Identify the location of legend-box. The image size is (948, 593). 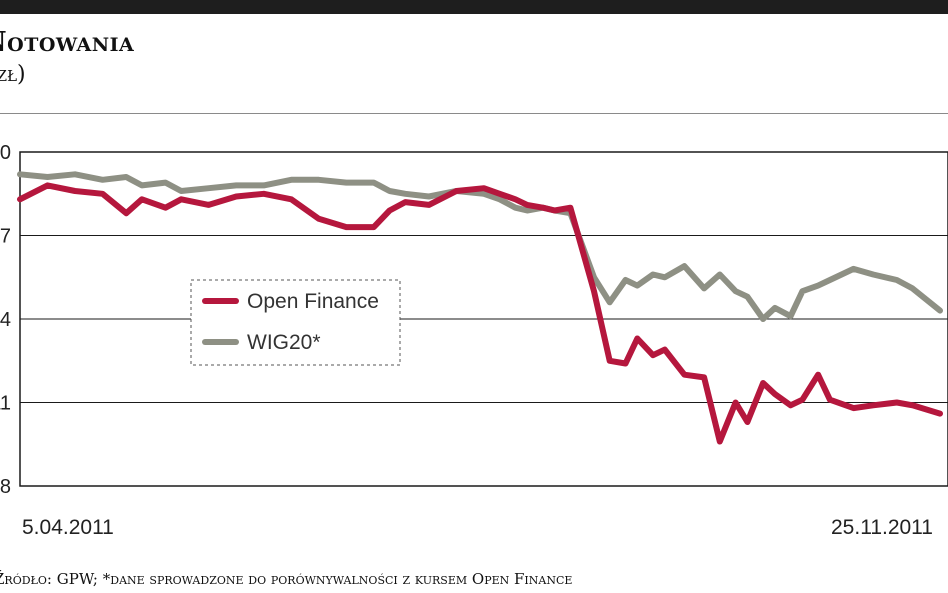
(295, 322).